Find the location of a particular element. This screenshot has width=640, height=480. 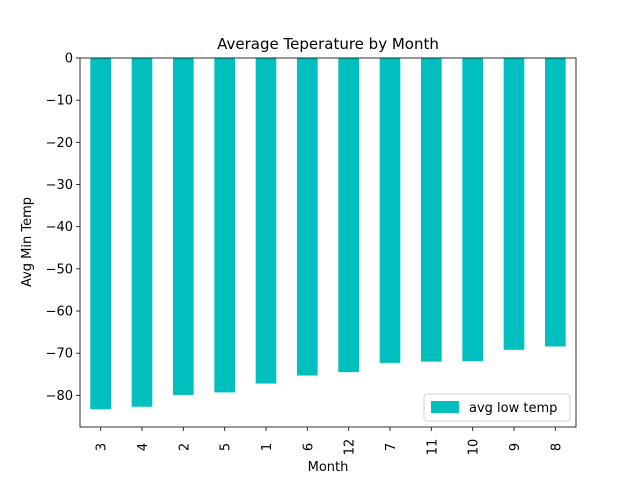

y-axis-ticks: 0 −10 −20 −30 −40 −50 −60 −70 −80 is located at coordinates (63, 228).